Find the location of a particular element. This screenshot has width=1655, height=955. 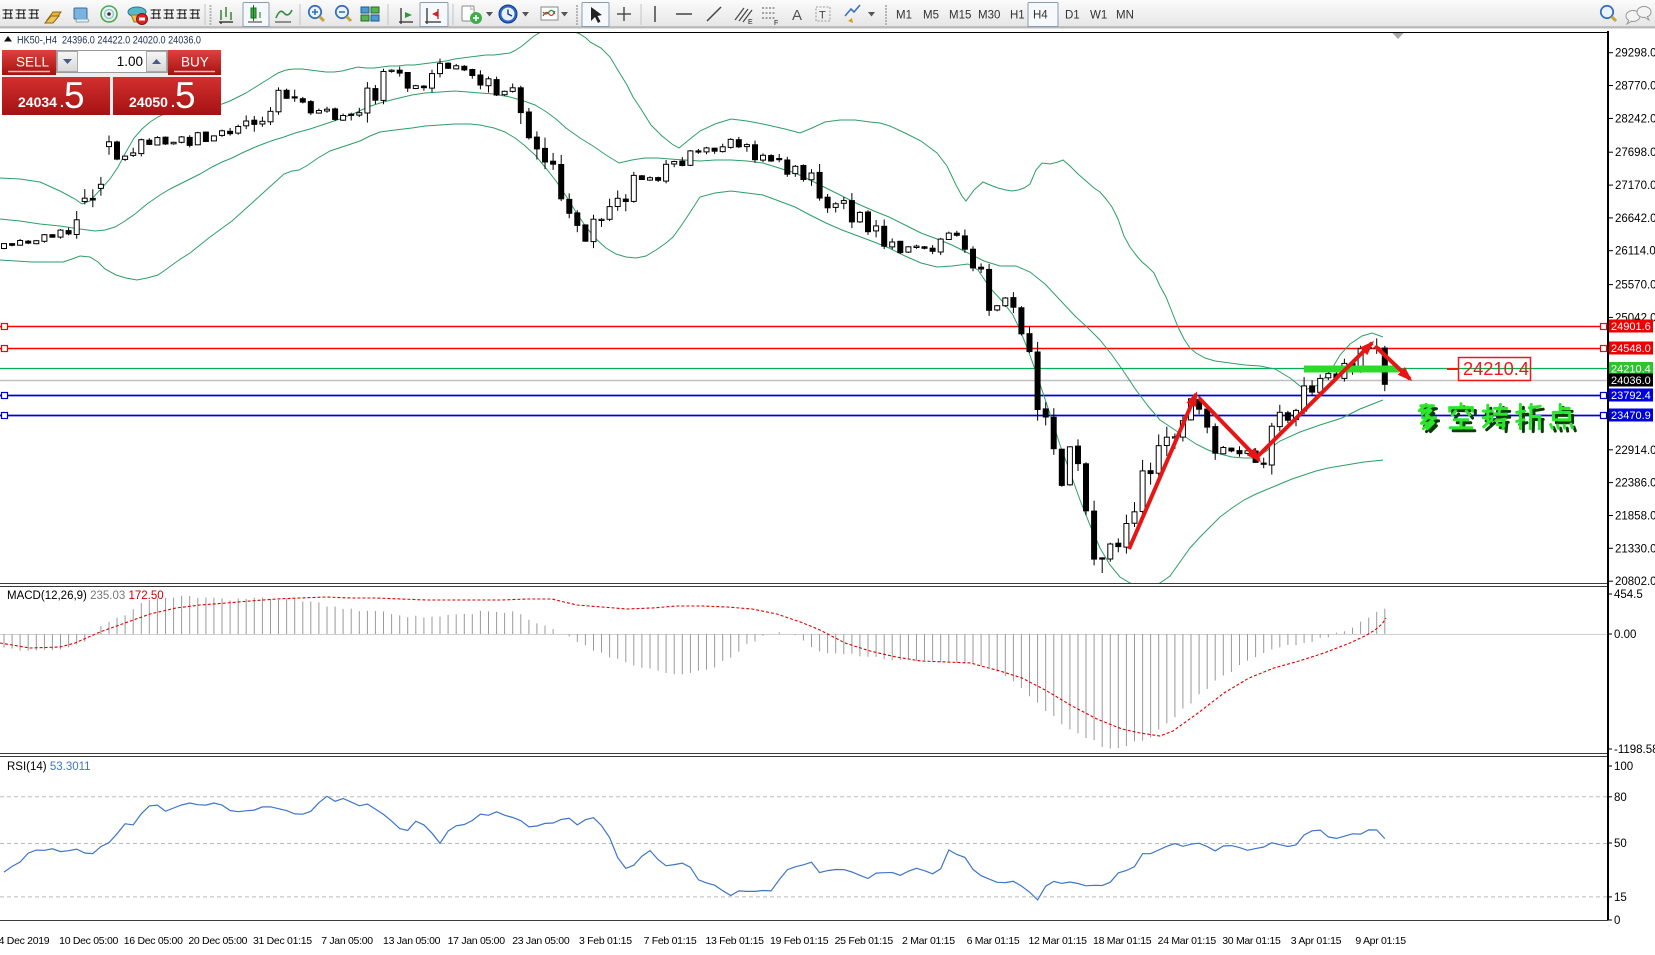

svg-text: 23792.4 is located at coordinates (1631, 396).